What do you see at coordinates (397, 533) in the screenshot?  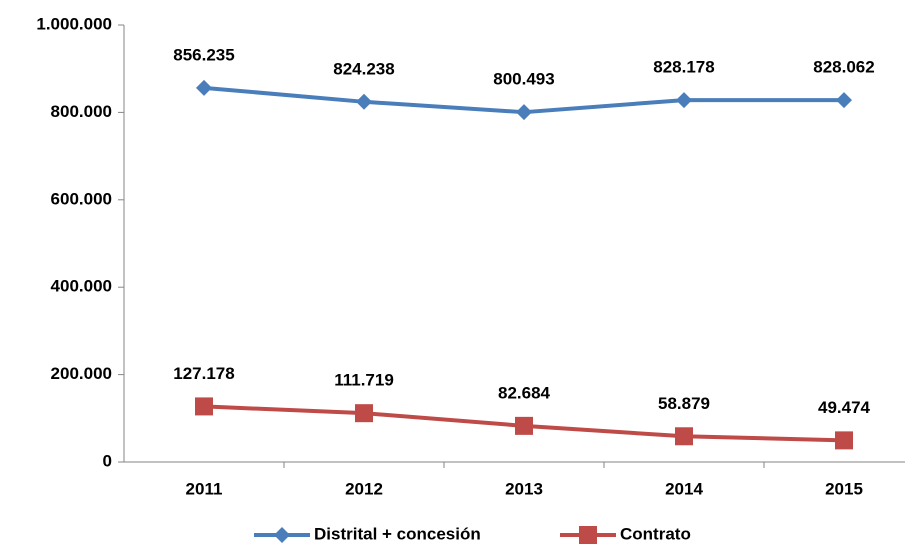 I see `legend-label: Distrital + concesión` at bounding box center [397, 533].